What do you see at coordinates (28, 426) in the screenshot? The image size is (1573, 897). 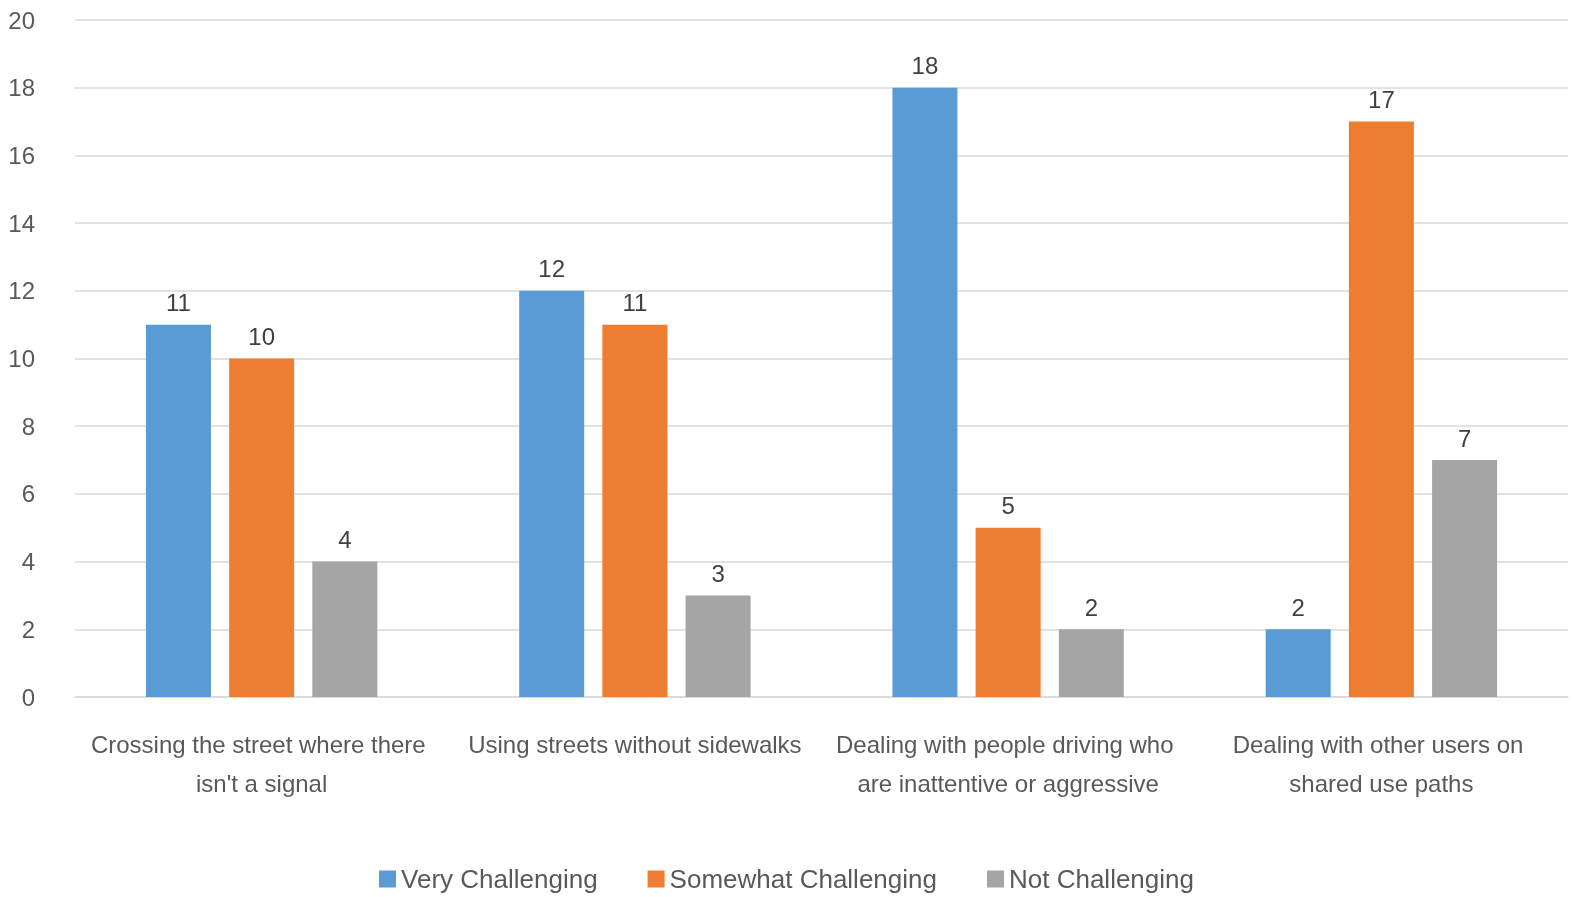 I see `y-tick-label: 8` at bounding box center [28, 426].